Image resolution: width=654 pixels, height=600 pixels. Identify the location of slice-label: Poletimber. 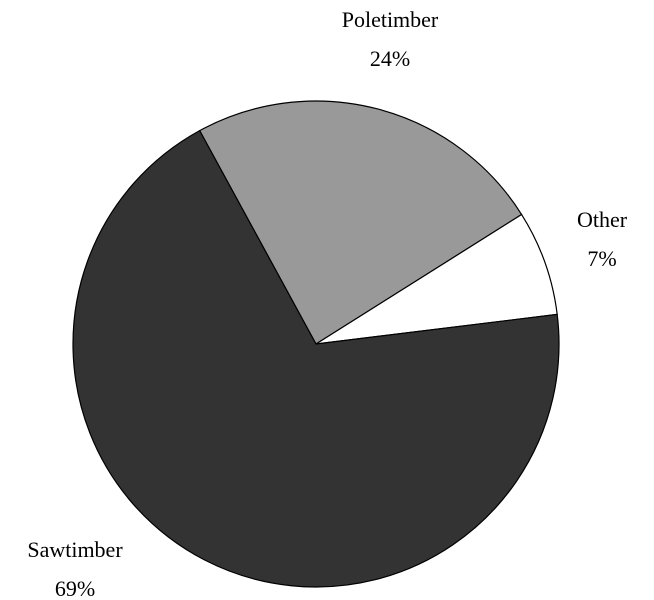
(390, 19).